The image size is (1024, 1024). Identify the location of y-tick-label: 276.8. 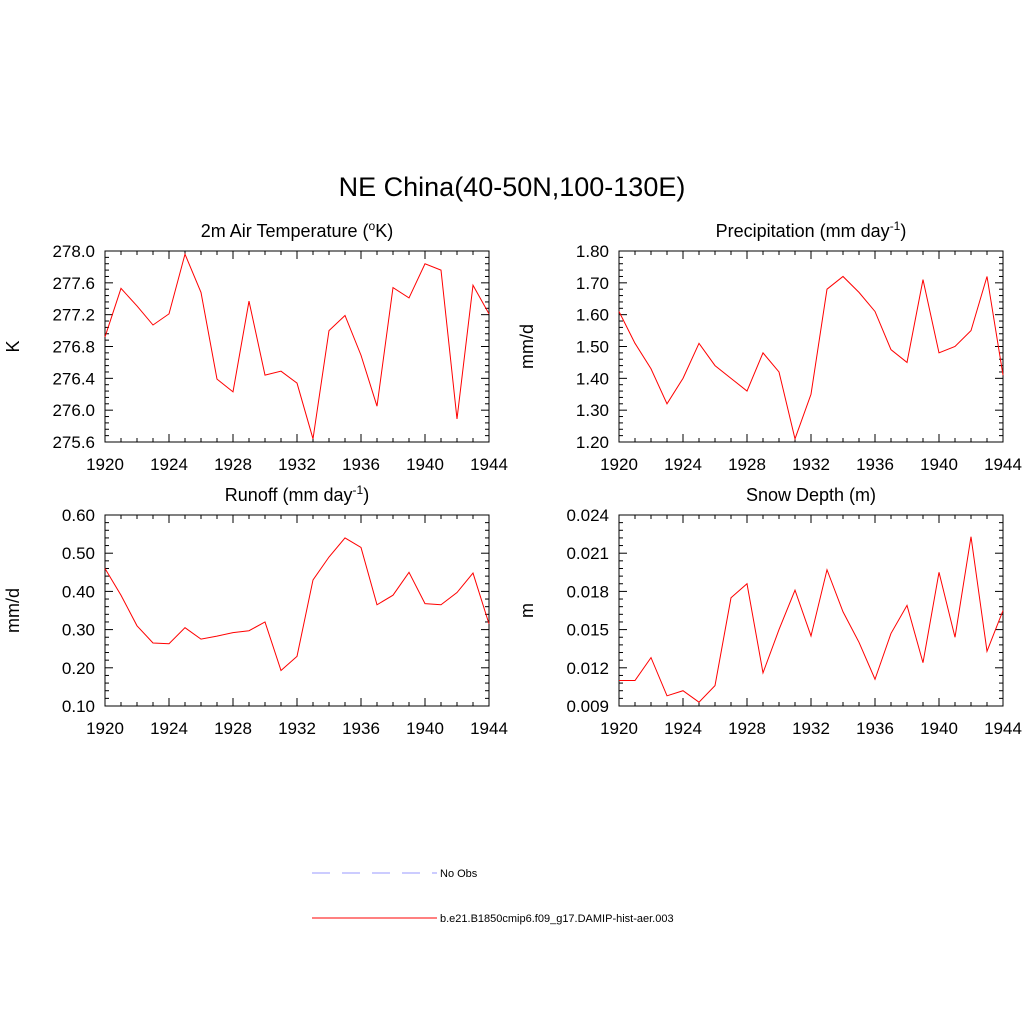
(73, 347).